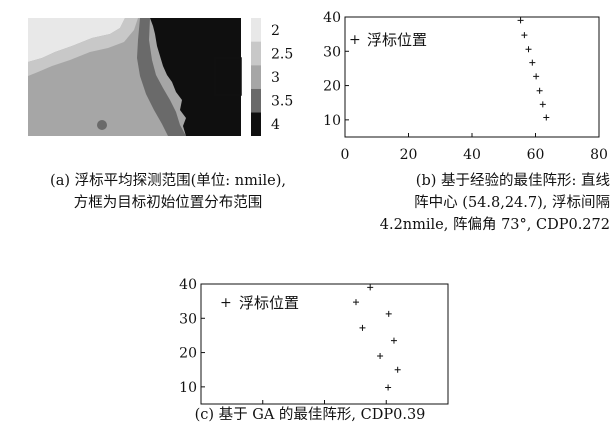 This screenshot has height=428, width=613. Describe the element at coordinates (76, 40) in the screenshot. I see `heatmap-band-lightest` at that location.